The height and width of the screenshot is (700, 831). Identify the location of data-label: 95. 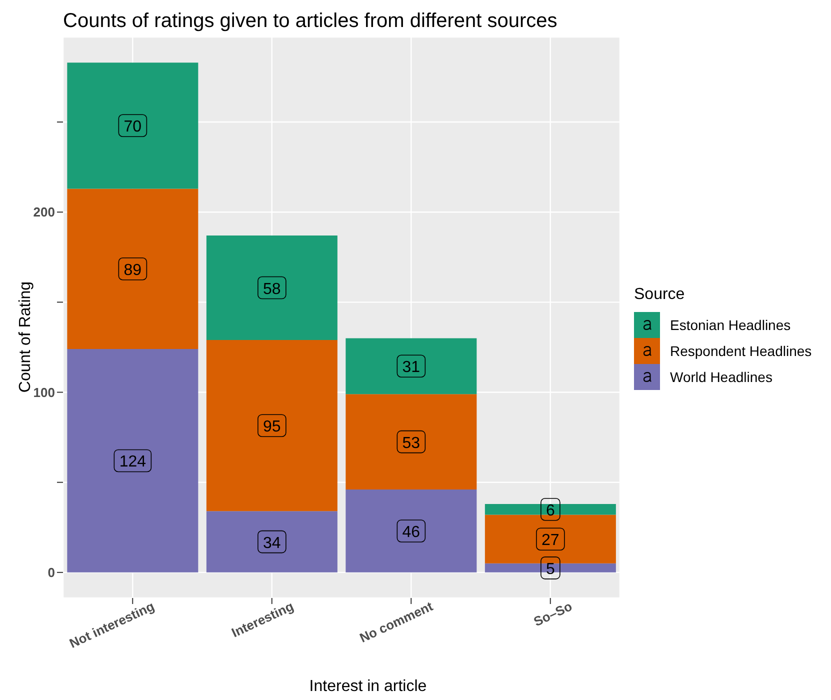
(272, 427).